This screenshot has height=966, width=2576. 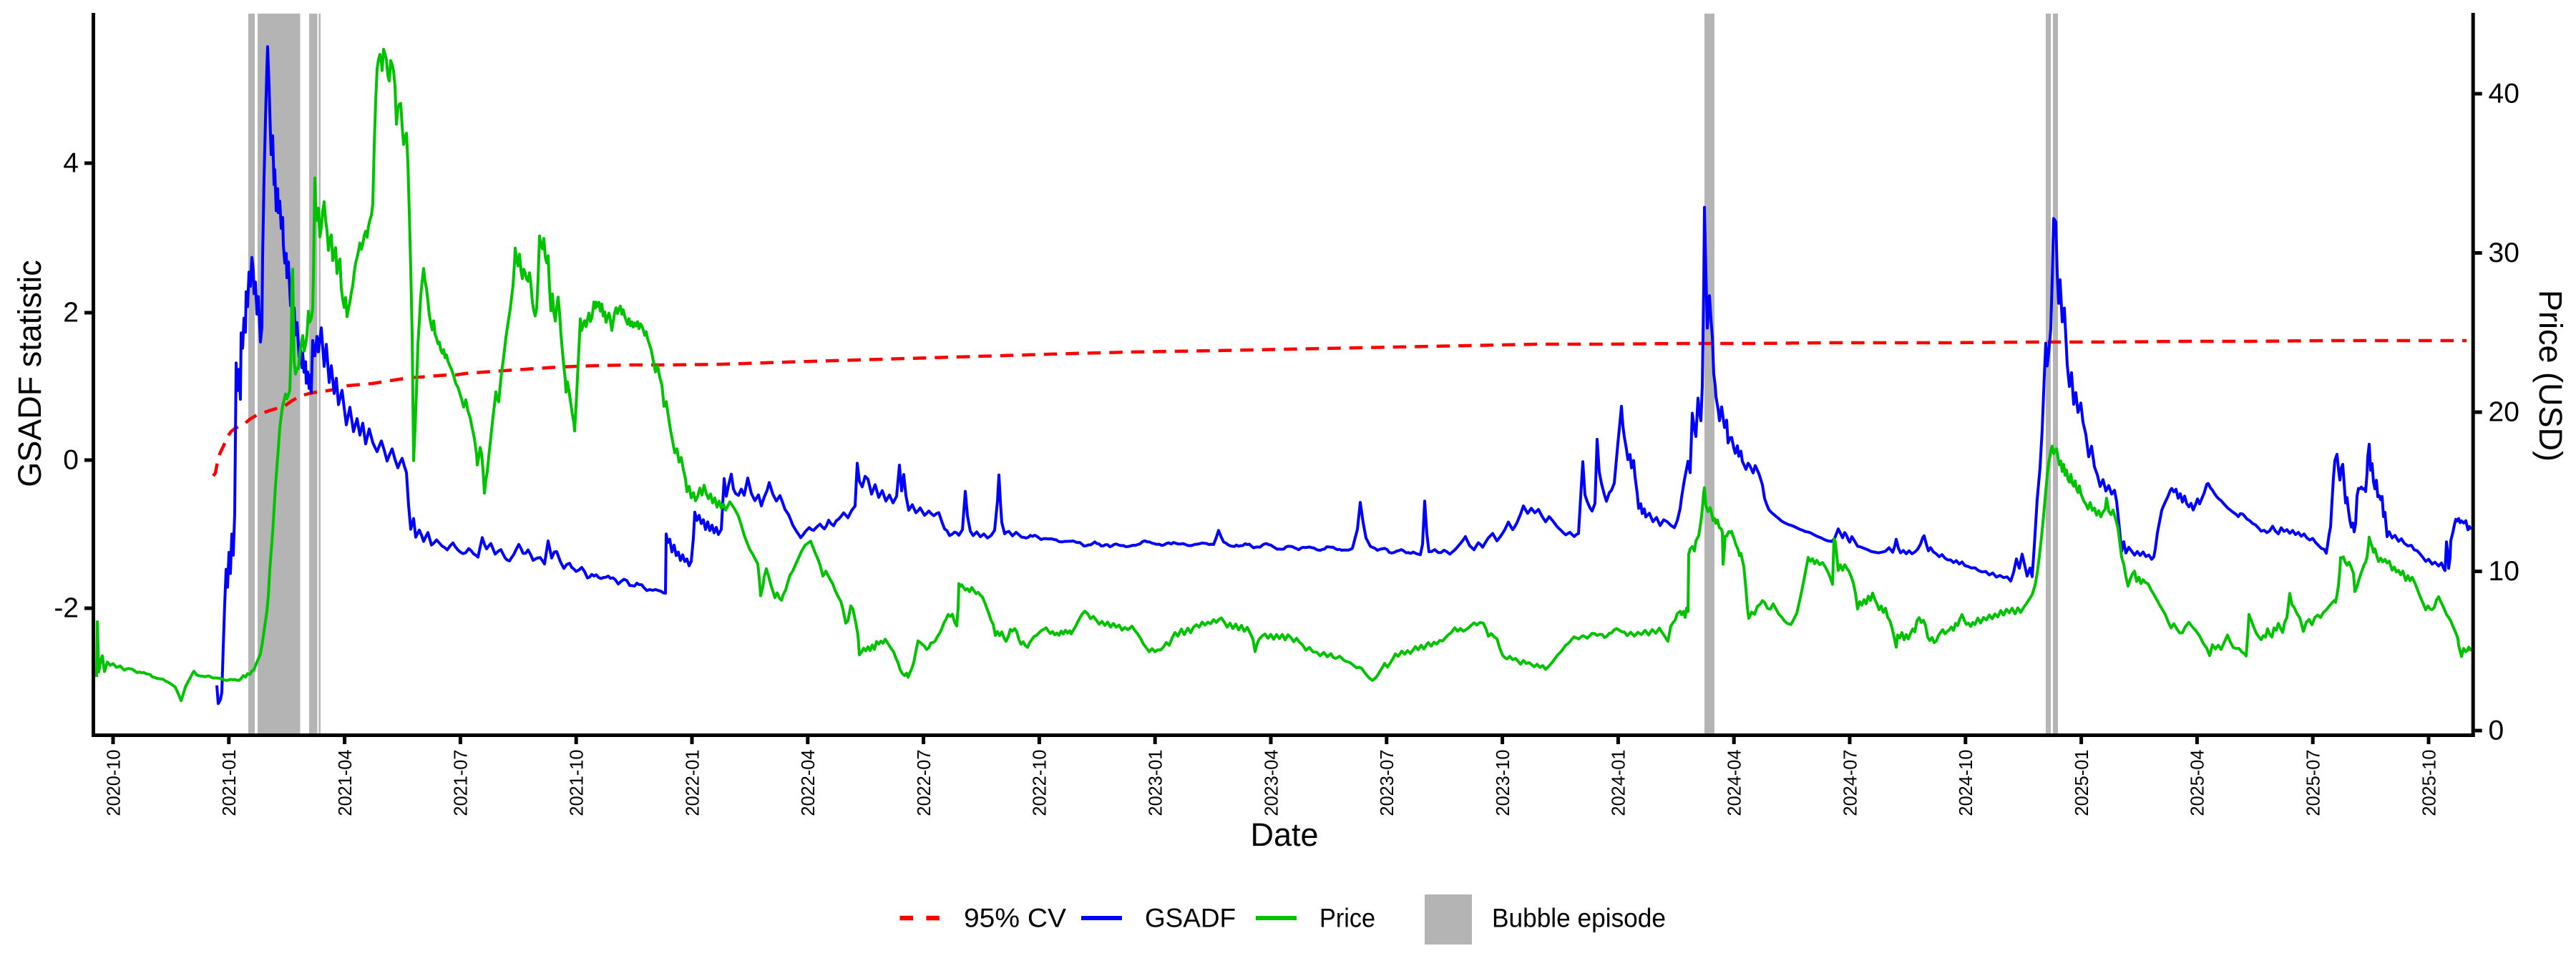 What do you see at coordinates (692, 783) in the screenshot?
I see `svg-text: 2022-01` at bounding box center [692, 783].